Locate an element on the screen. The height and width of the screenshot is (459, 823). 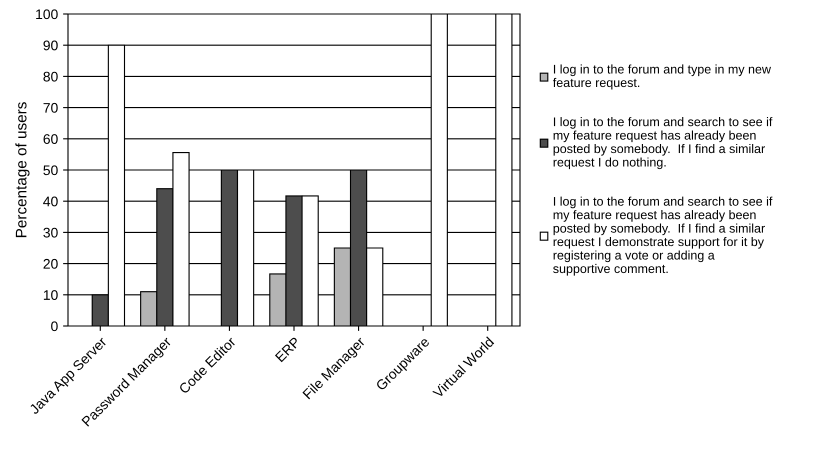
y-tick-label: 70 is located at coordinates (51, 107).